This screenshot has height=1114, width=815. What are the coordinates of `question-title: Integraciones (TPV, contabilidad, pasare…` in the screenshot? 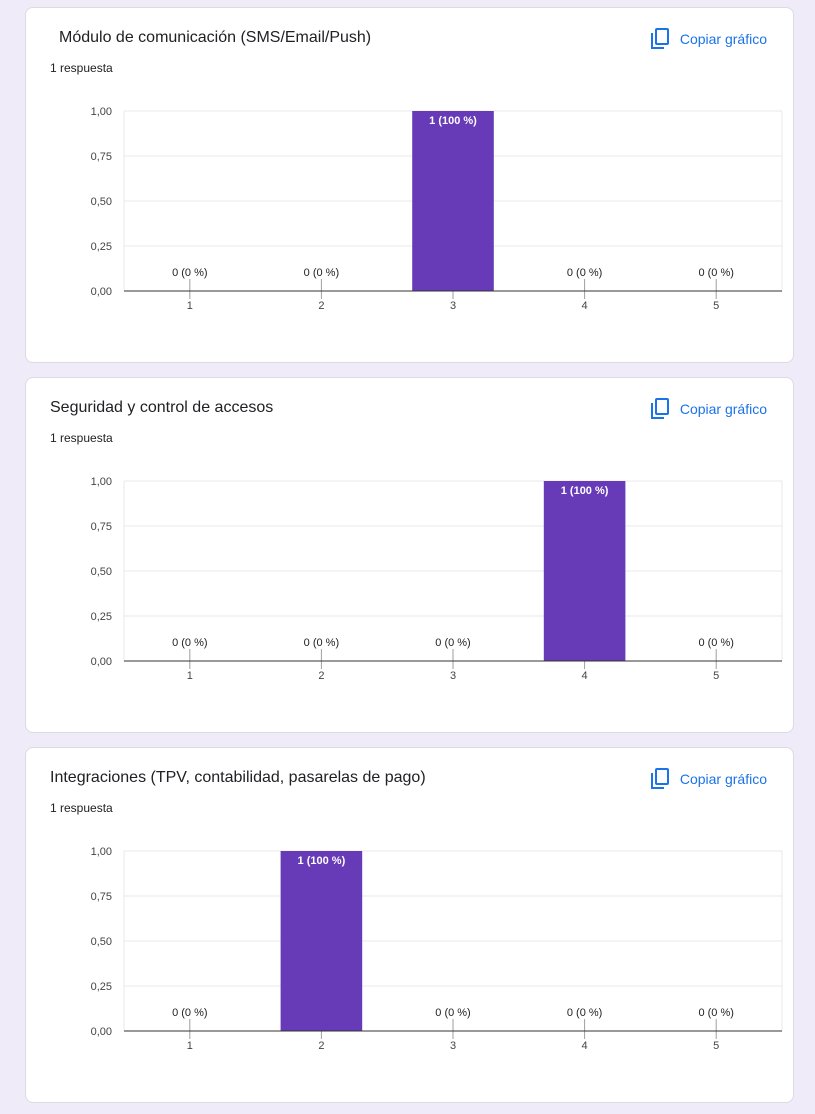 It's located at (238, 777).